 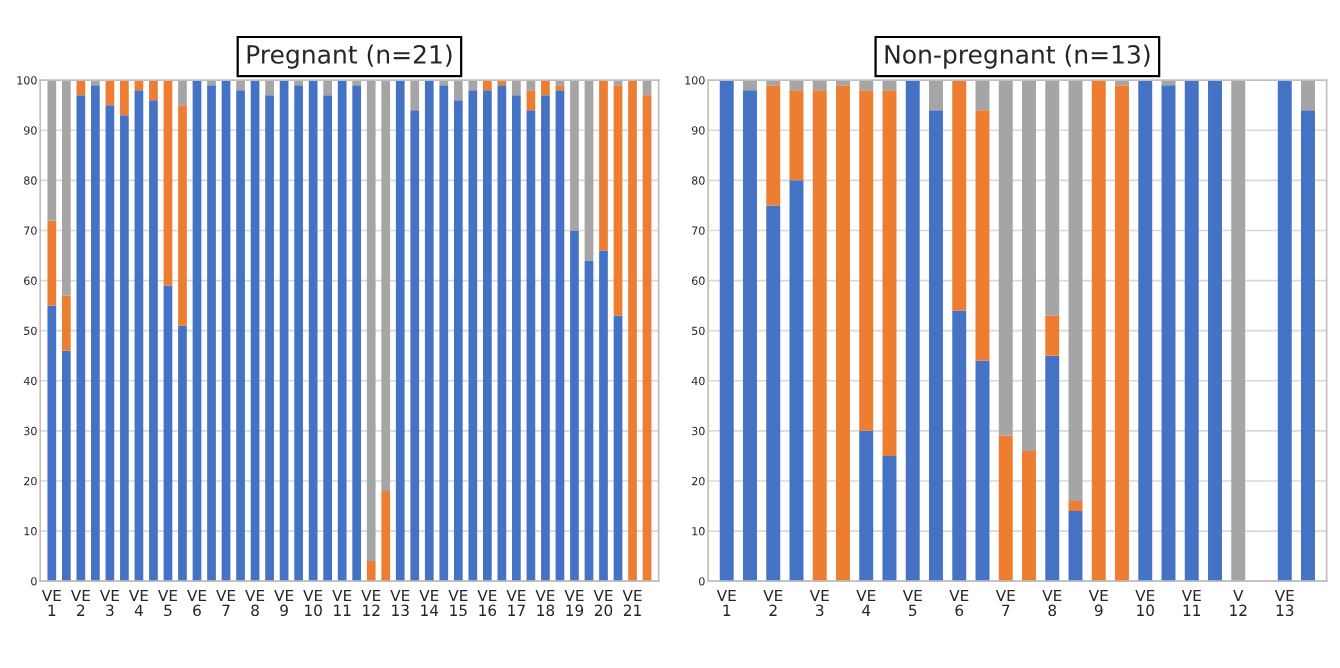 I want to click on chart-title: Non-pregnant (n=13), so click(x=1017, y=56).